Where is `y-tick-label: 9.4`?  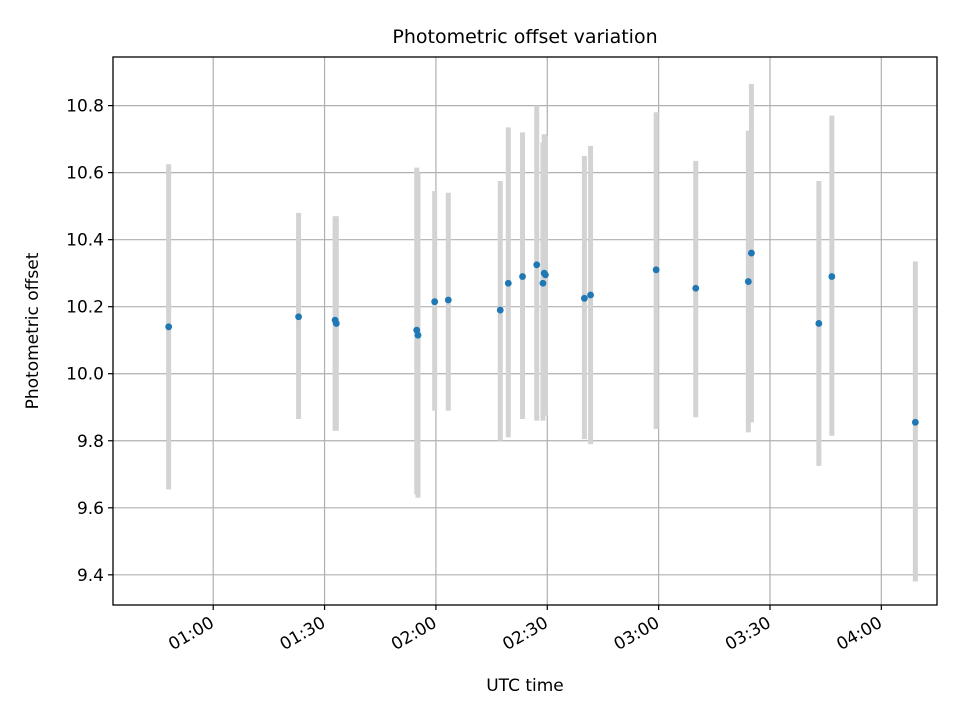
y-tick-label: 9.4 is located at coordinates (90, 576).